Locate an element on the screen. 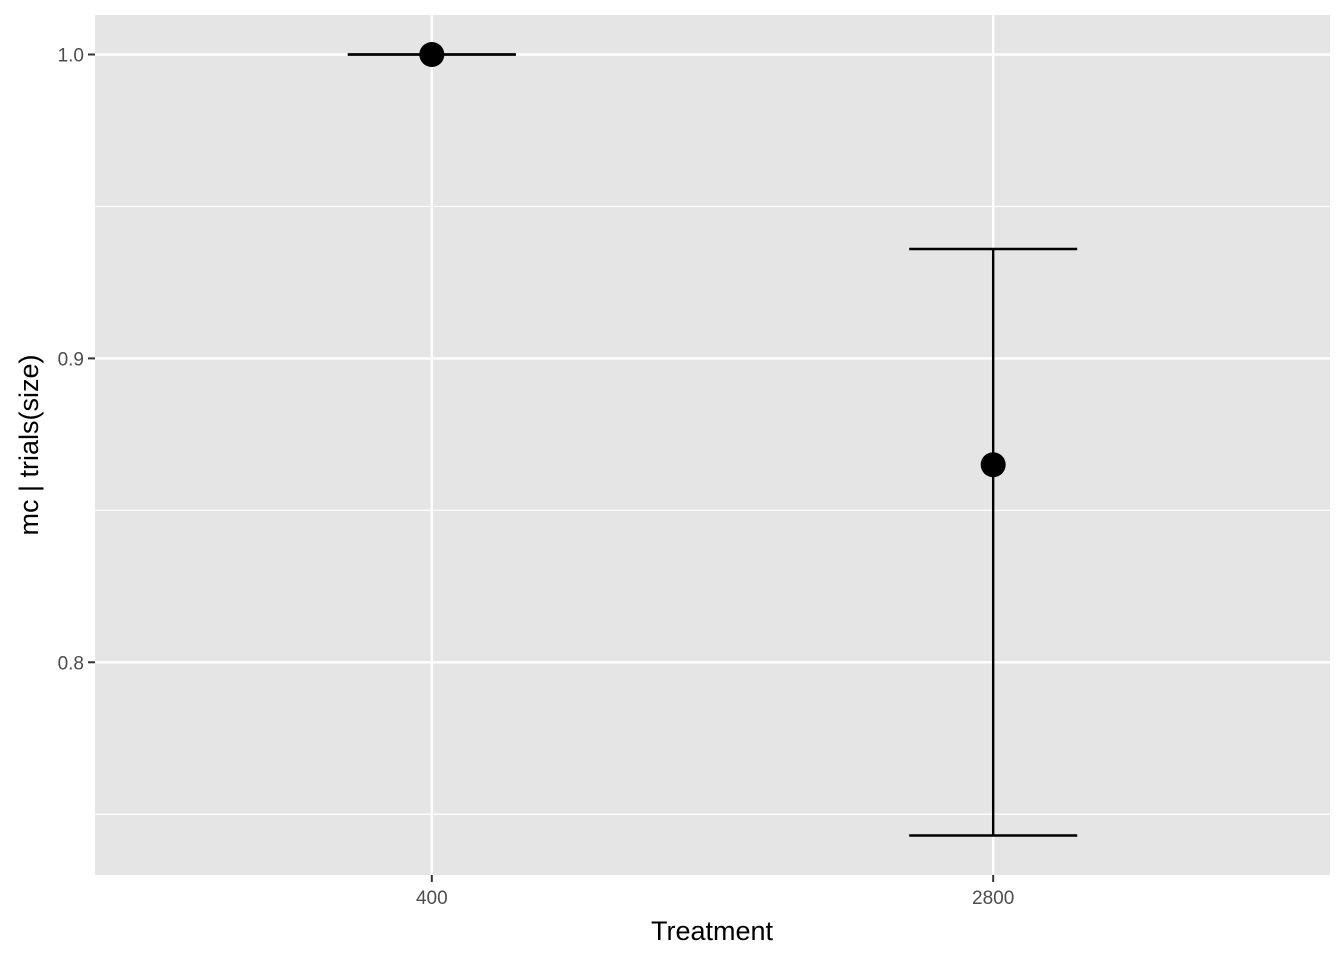  y-tick-label: 0.9 is located at coordinates (71, 359).